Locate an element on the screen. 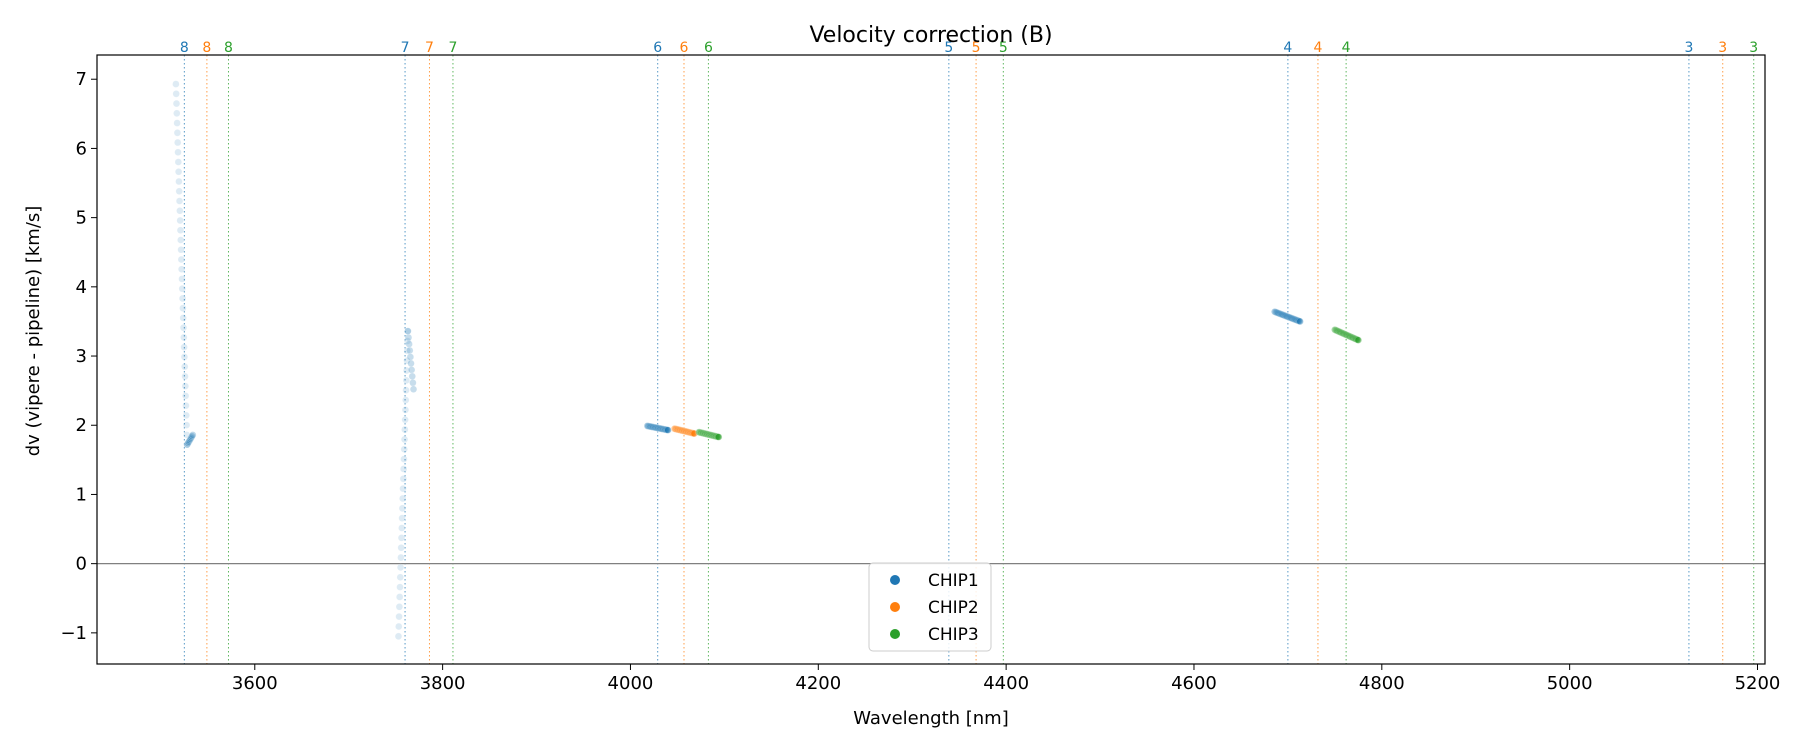 The image size is (1800, 750). x-tick-label: 3800 is located at coordinates (443, 683).